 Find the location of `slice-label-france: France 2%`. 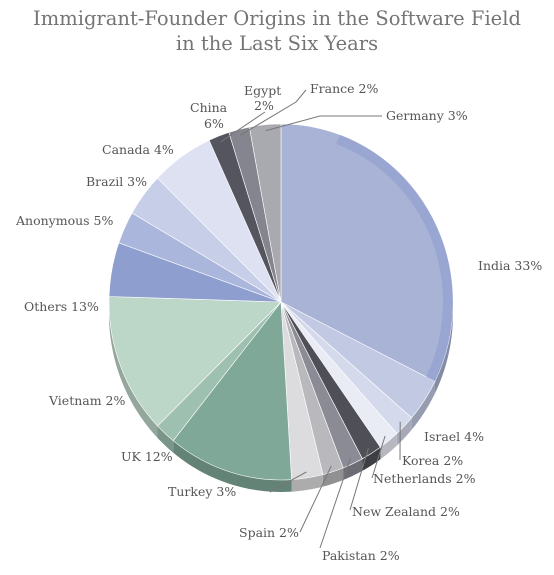

slice-label-france: France 2% is located at coordinates (344, 88).